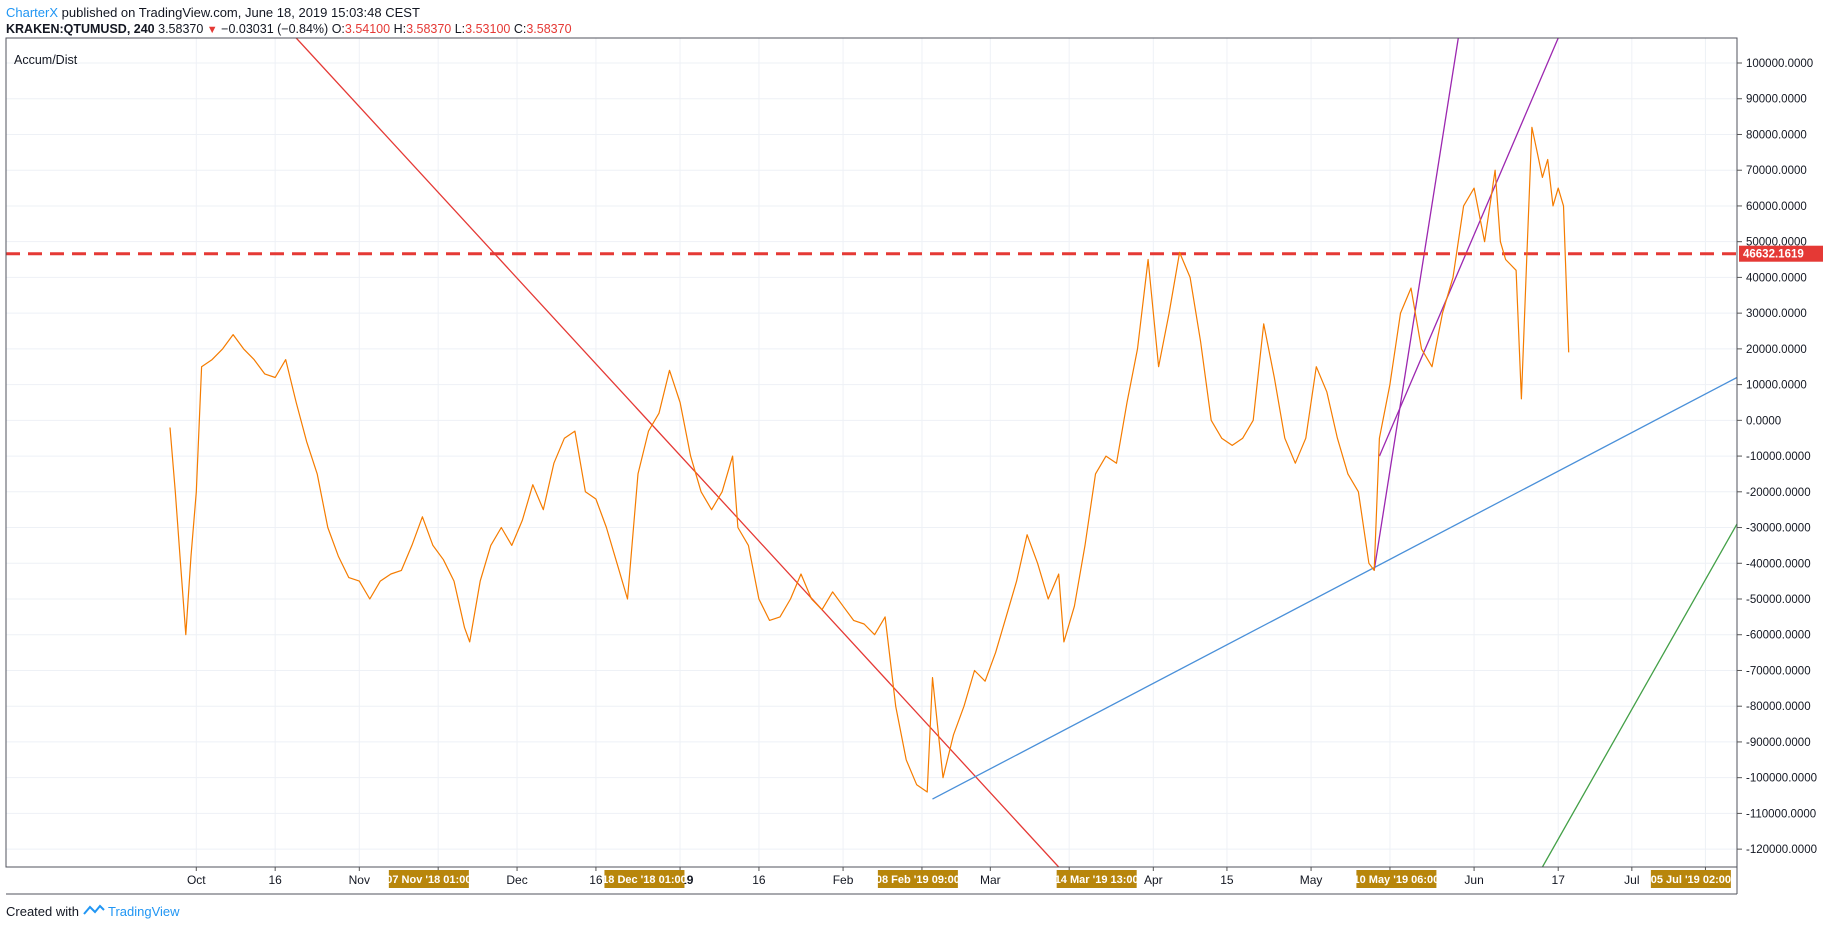 This screenshot has width=1828, height=930. I want to click on y-tick-label: -40000.0000, so click(1778, 564).